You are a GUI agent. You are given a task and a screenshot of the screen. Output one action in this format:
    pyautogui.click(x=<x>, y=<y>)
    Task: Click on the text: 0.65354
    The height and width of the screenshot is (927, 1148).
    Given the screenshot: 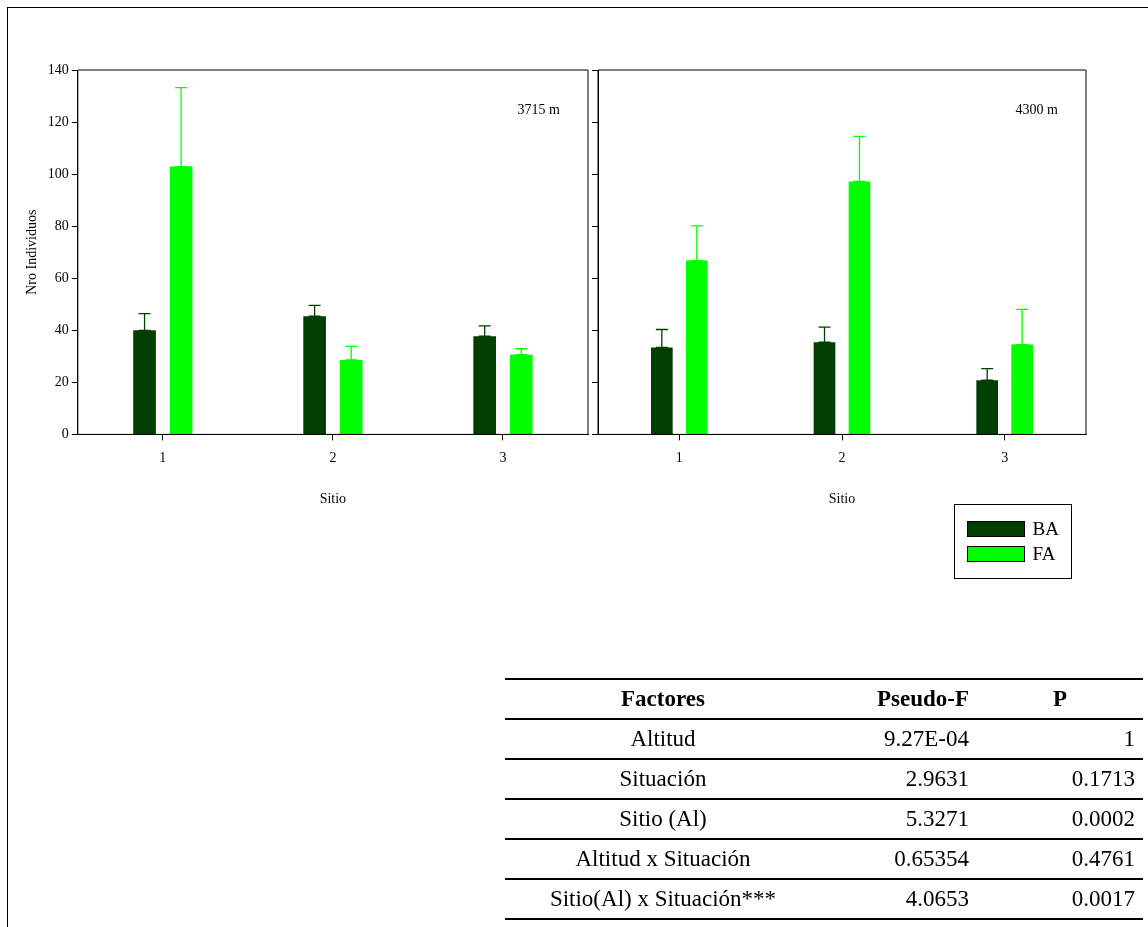 What is the action you would take?
    pyautogui.click(x=931, y=858)
    